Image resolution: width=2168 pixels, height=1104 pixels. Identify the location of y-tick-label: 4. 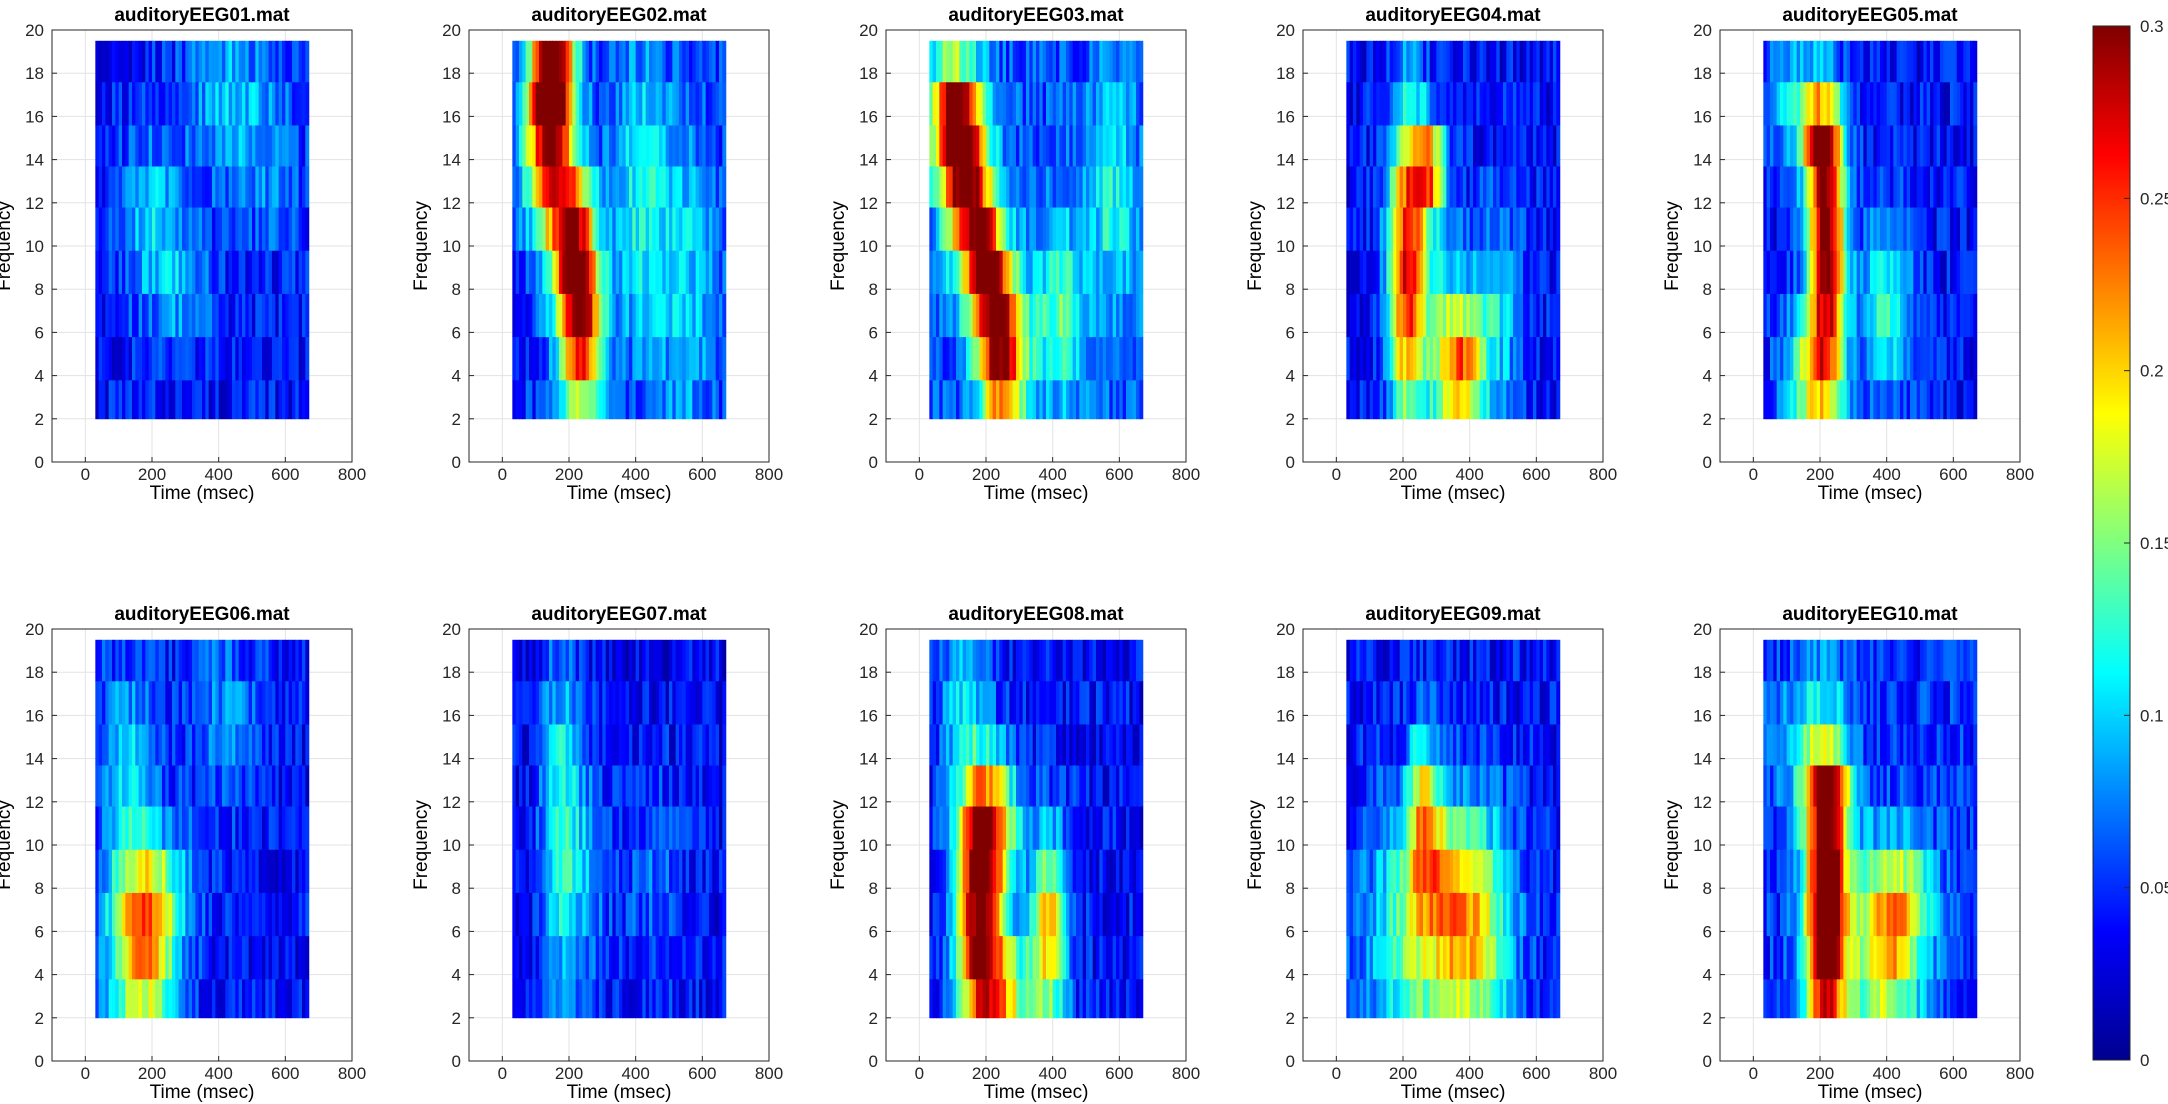
(1707, 376).